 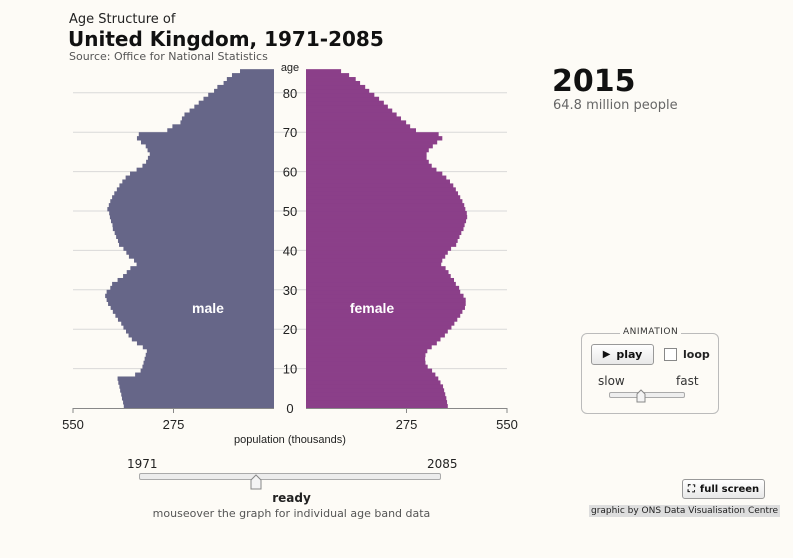 What do you see at coordinates (442, 464) in the screenshot?
I see `year-end-label: 2085` at bounding box center [442, 464].